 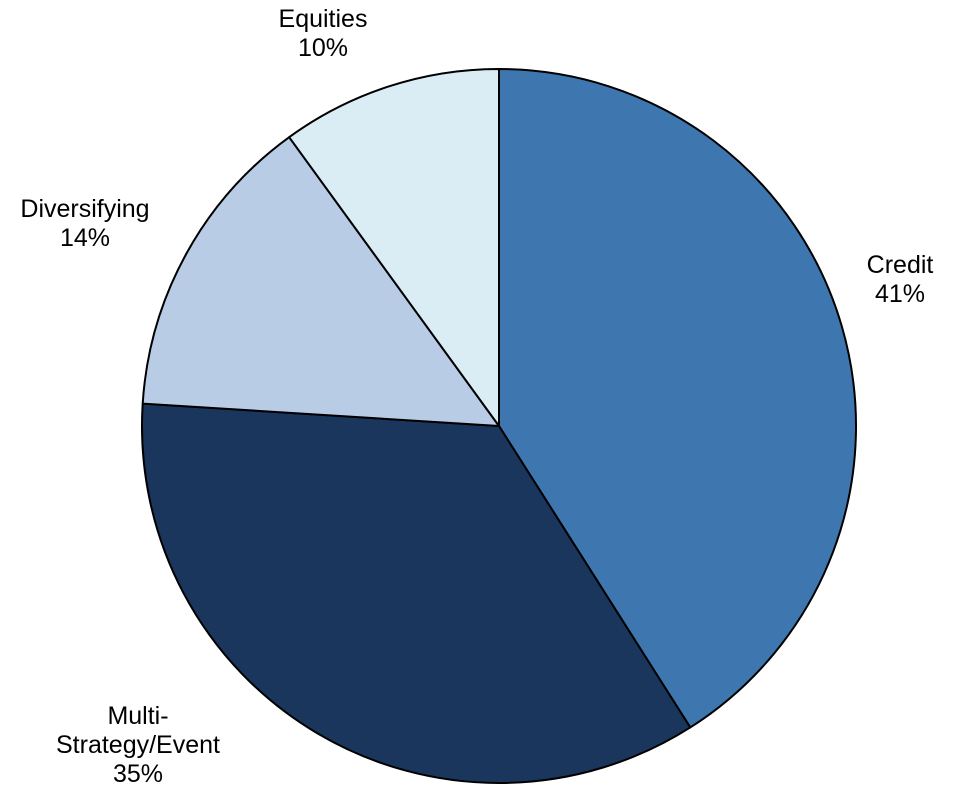 I want to click on slice-value-label: 41%, so click(x=900, y=294).